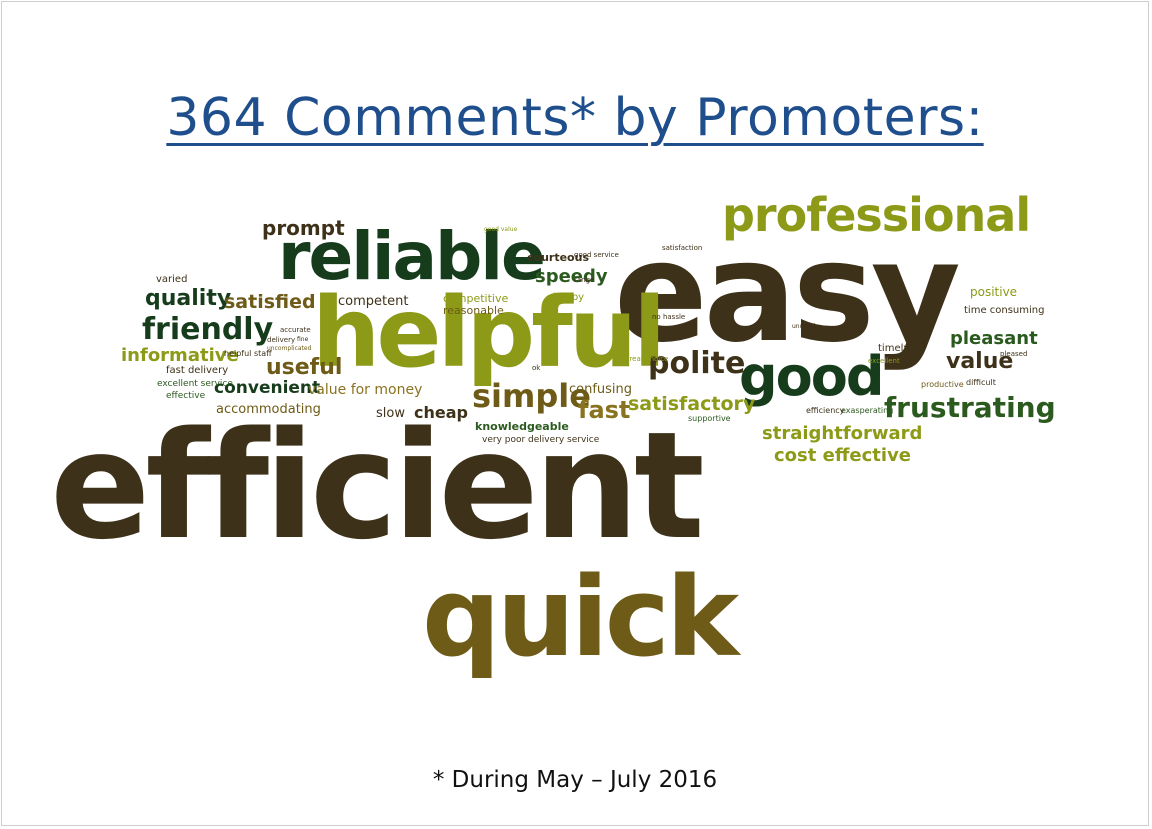 The image size is (1152, 829). What do you see at coordinates (981, 382) in the screenshot?
I see `word-difficult: difficult` at bounding box center [981, 382].